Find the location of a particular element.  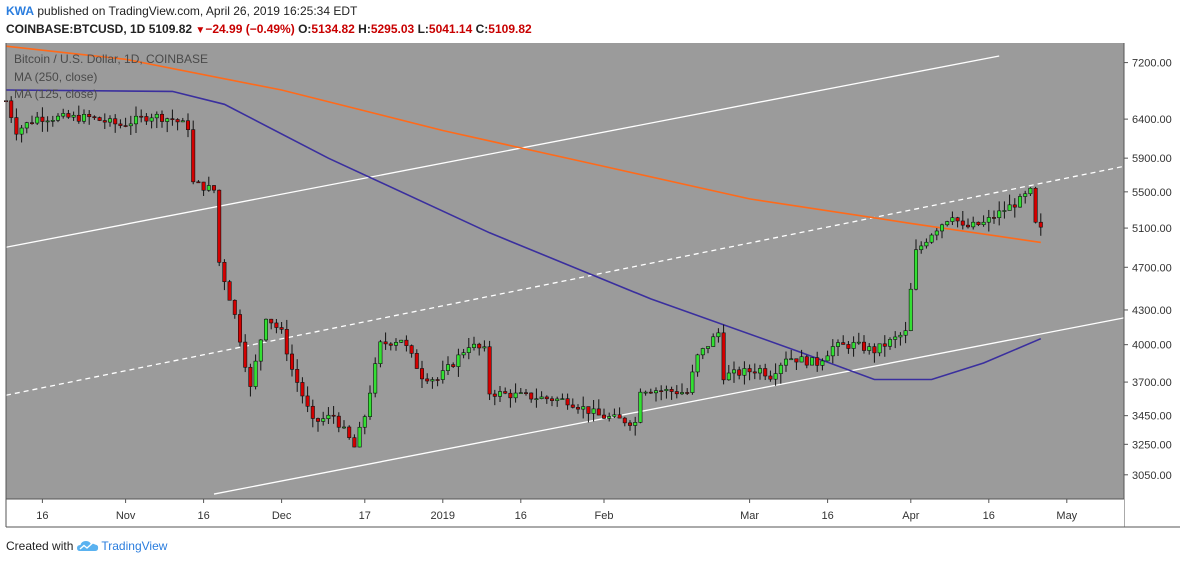

author-name: KWA is located at coordinates (20, 11).